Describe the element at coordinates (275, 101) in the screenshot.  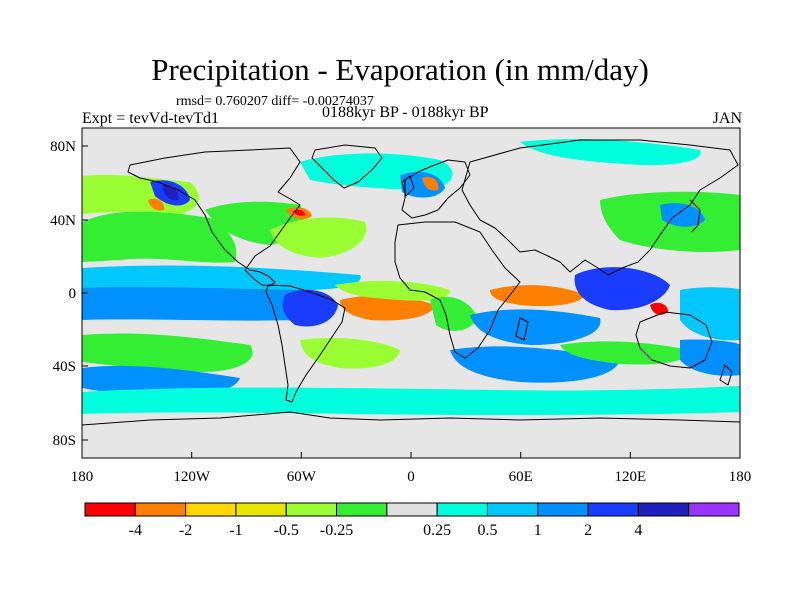
I see `stats-text: rmsd= 0.760207 diff= -0.00274037` at that location.